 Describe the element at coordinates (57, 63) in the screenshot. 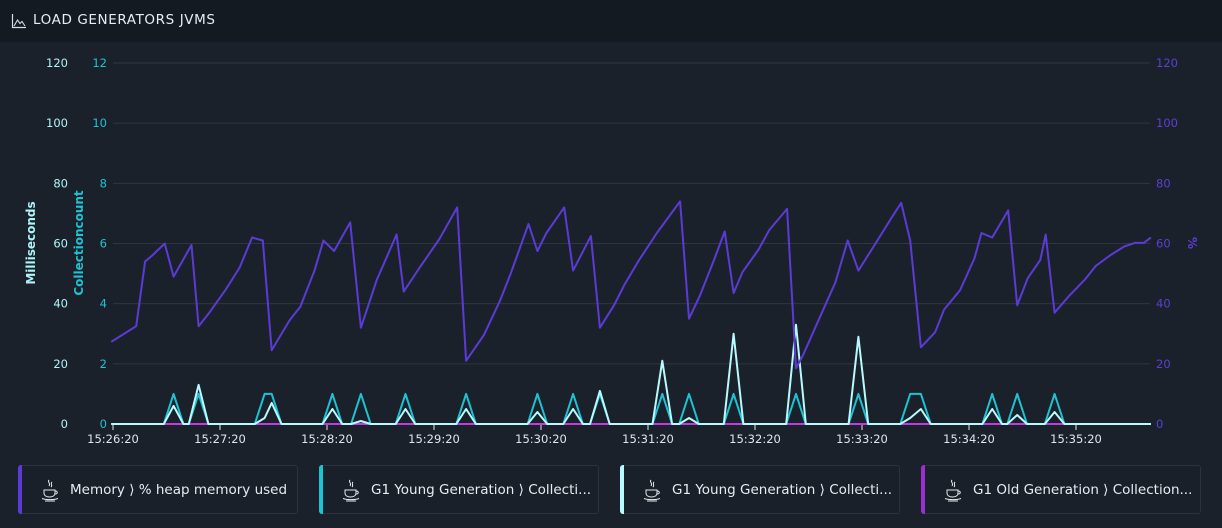

I see `y-tick-label-ms: 120` at that location.